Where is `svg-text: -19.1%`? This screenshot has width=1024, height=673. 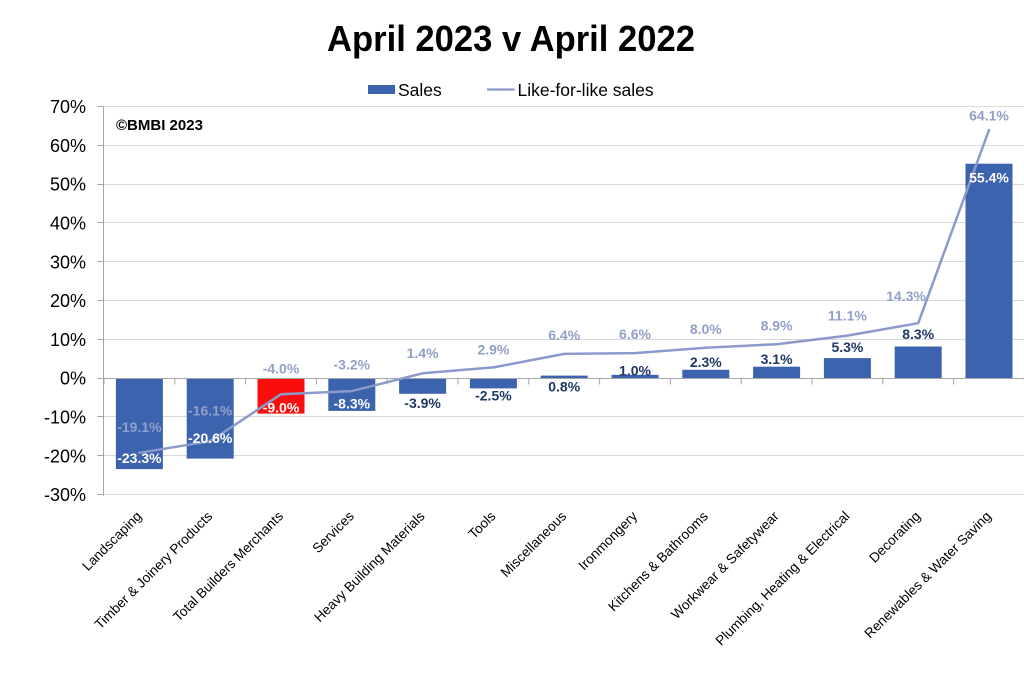
svg-text: -19.1% is located at coordinates (139, 427).